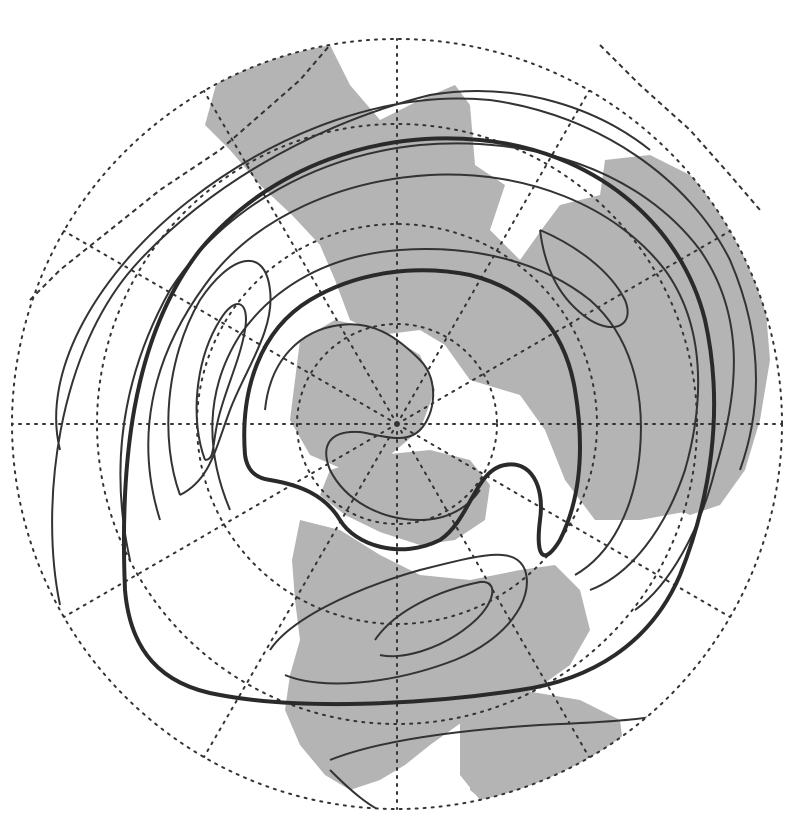  I want to click on contour-lobe-left-inner, so click(221, 382).